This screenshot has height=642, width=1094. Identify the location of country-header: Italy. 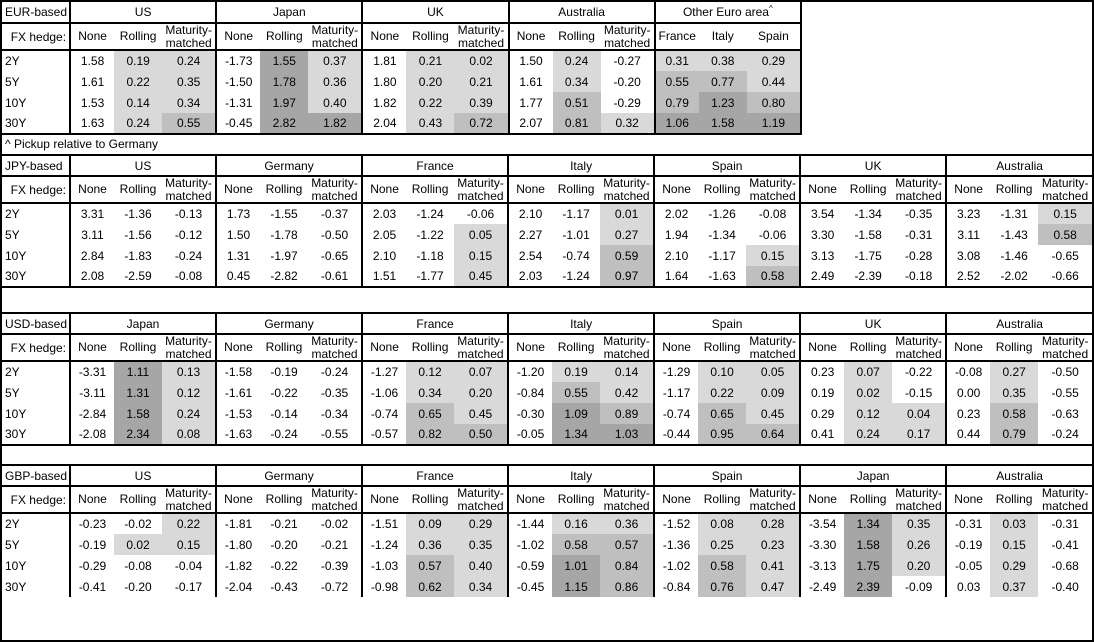
(581, 324).